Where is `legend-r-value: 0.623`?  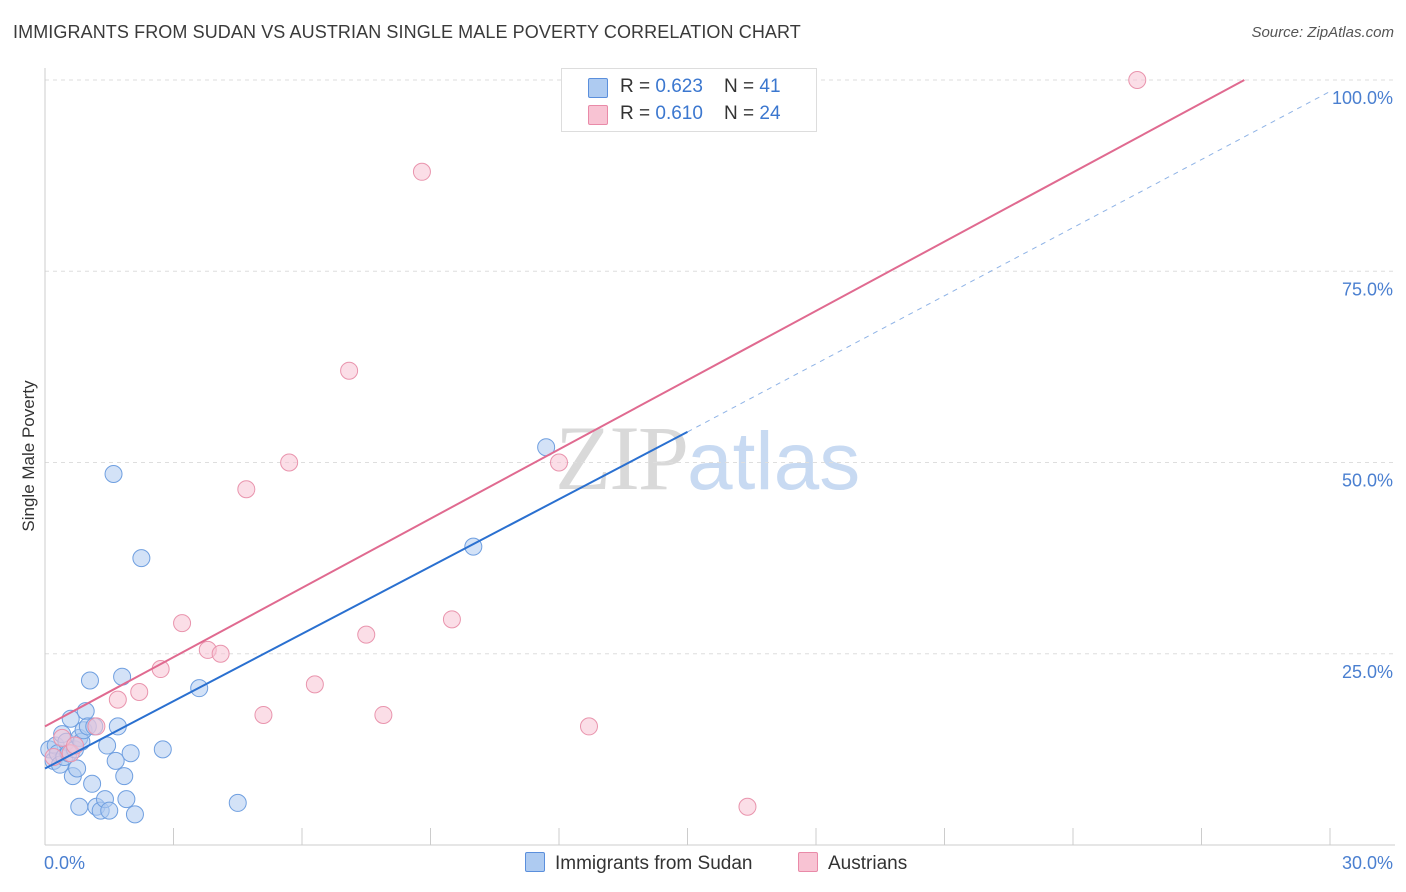 legend-r-value: 0.623 is located at coordinates (679, 86).